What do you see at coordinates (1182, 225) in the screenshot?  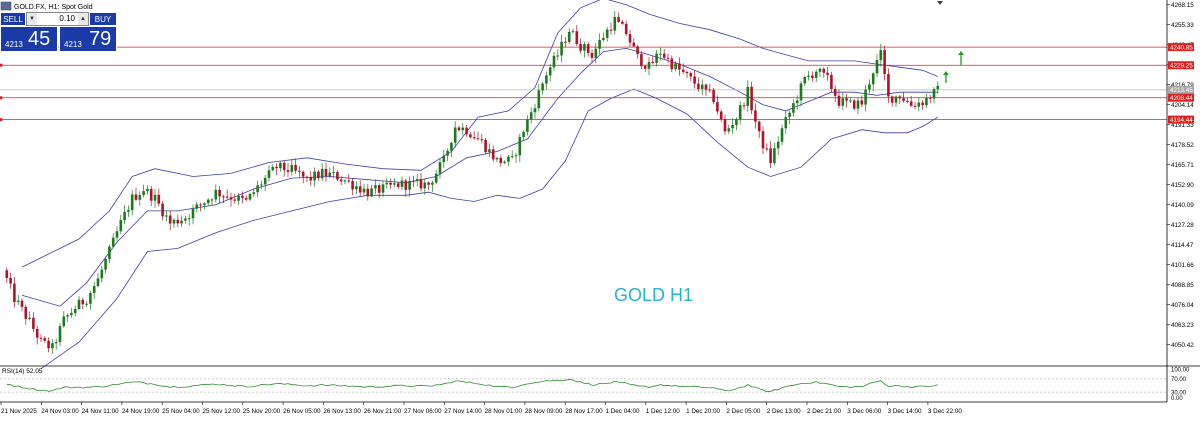 I see `price-tick-label: 4127.28` at bounding box center [1182, 225].